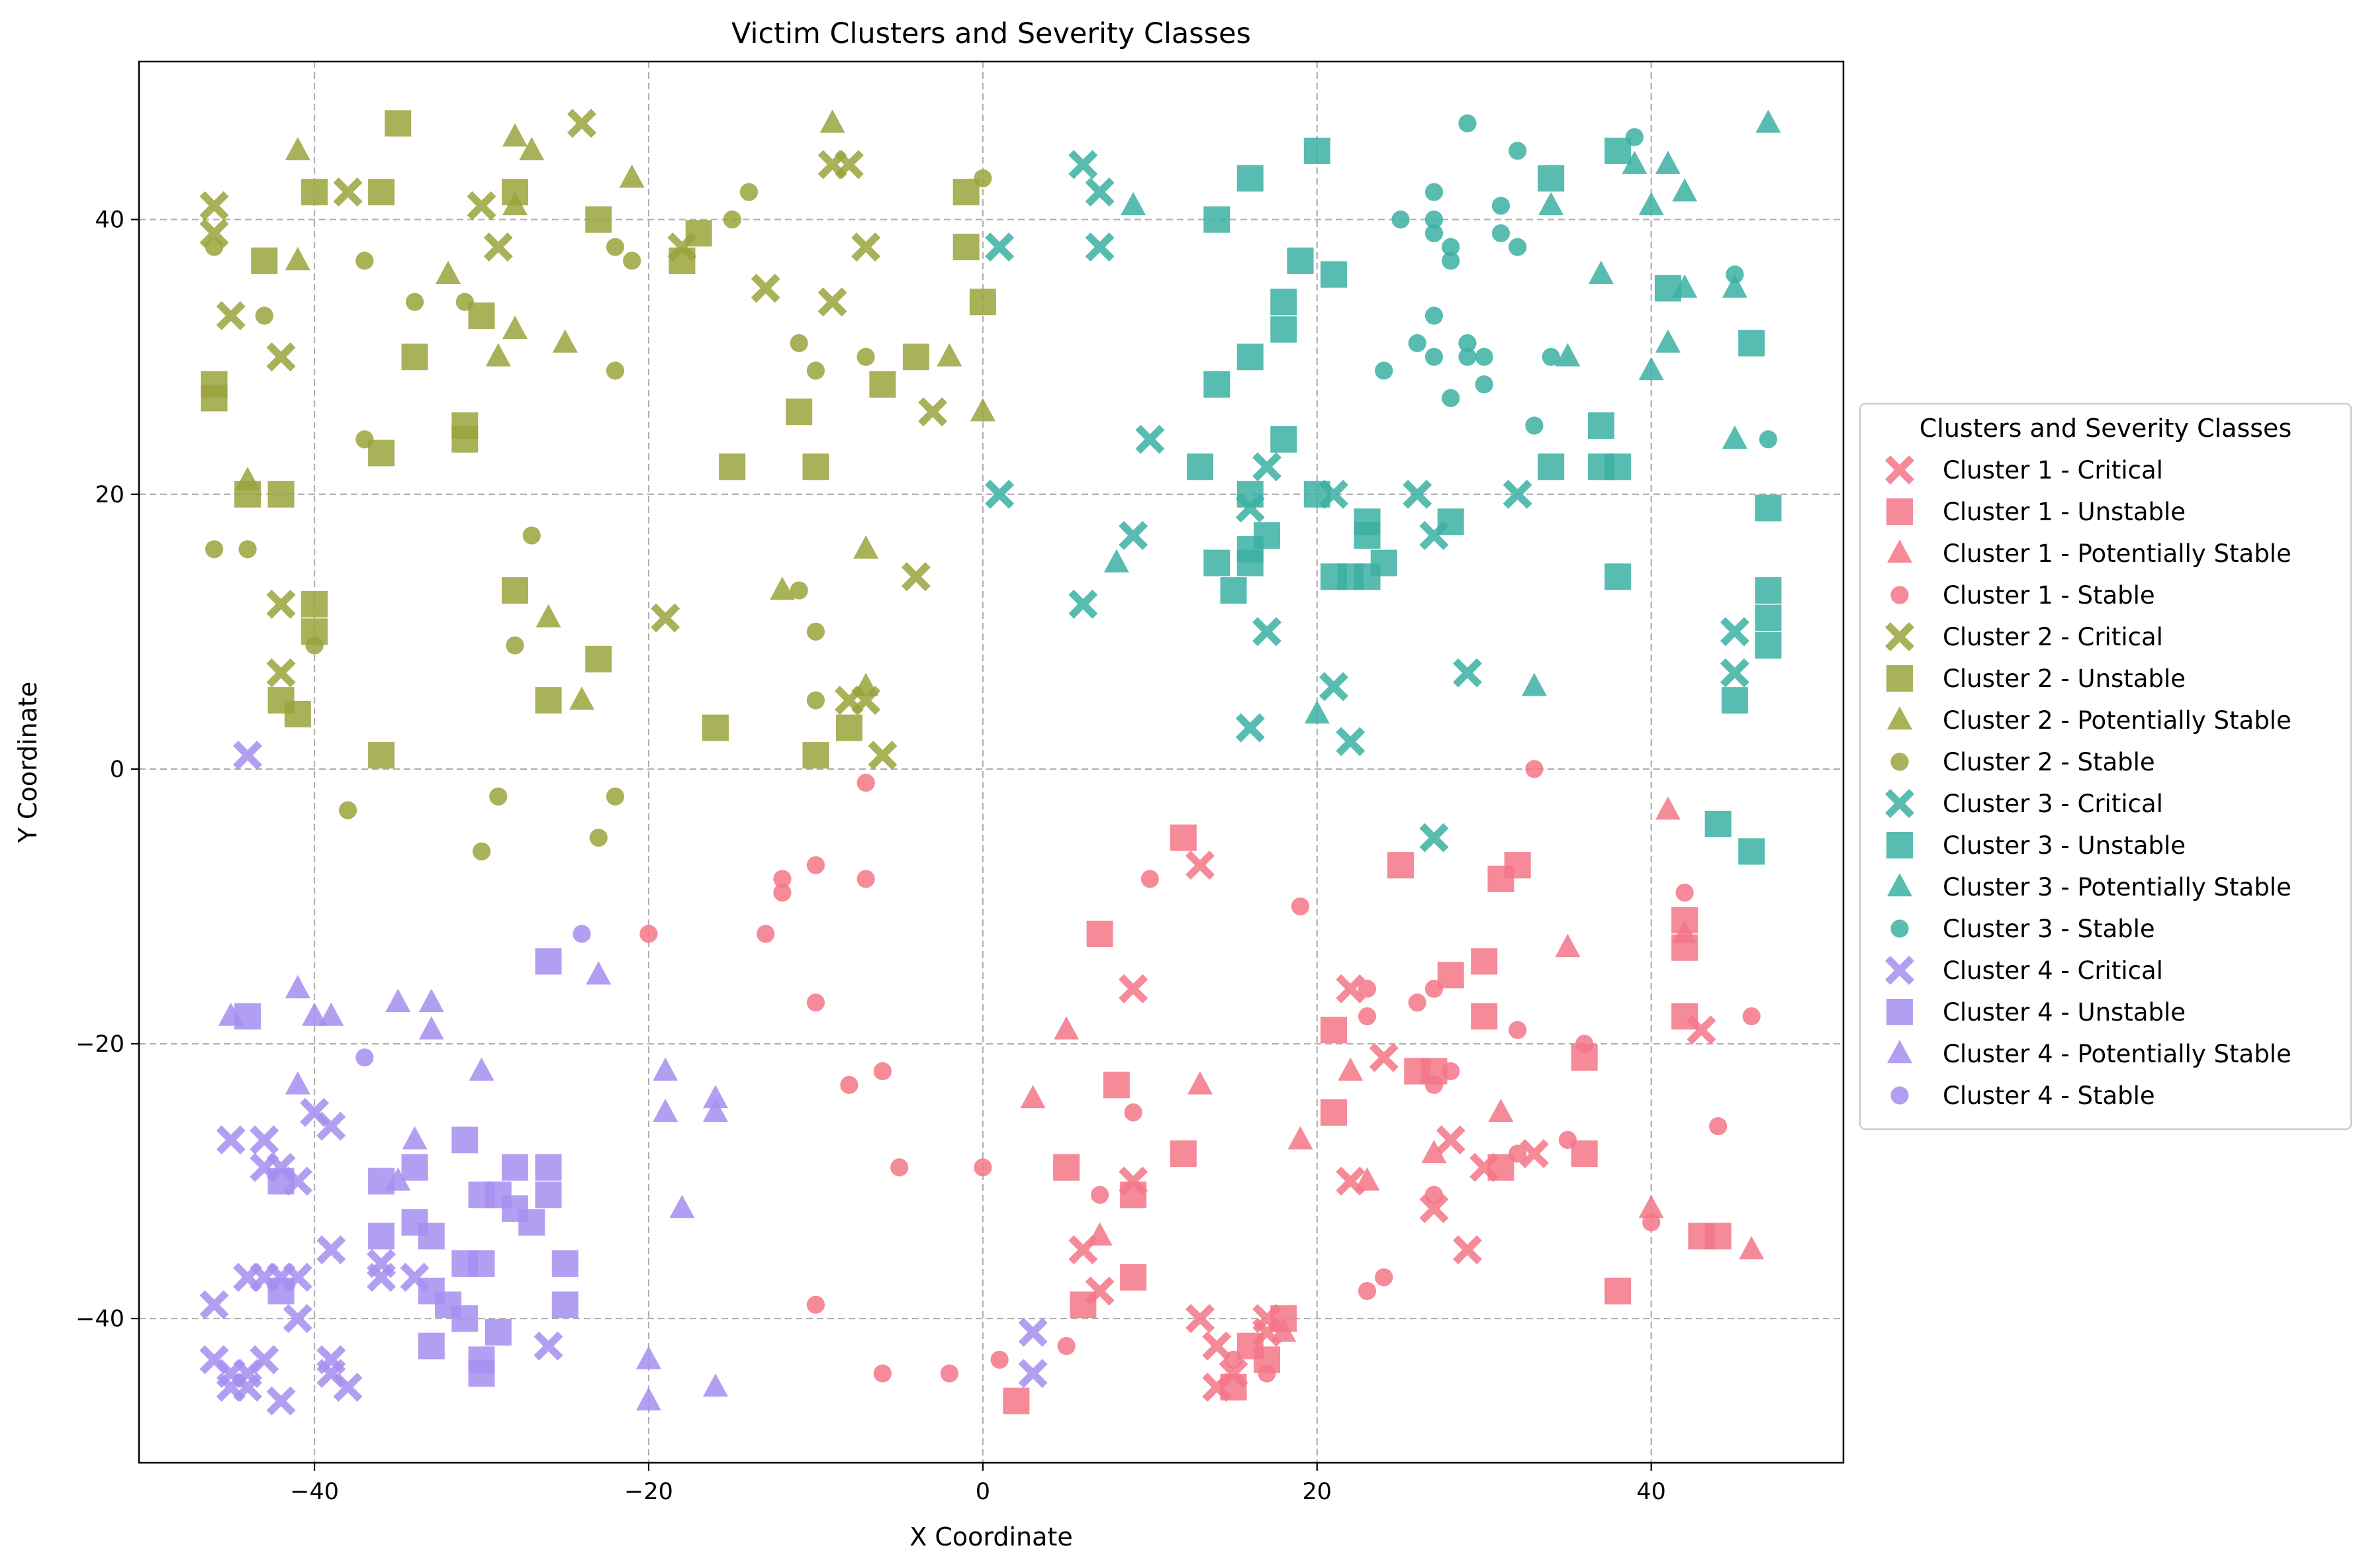  What do you see at coordinates (109, 495) in the screenshot?
I see `y-tick-label: 20` at bounding box center [109, 495].